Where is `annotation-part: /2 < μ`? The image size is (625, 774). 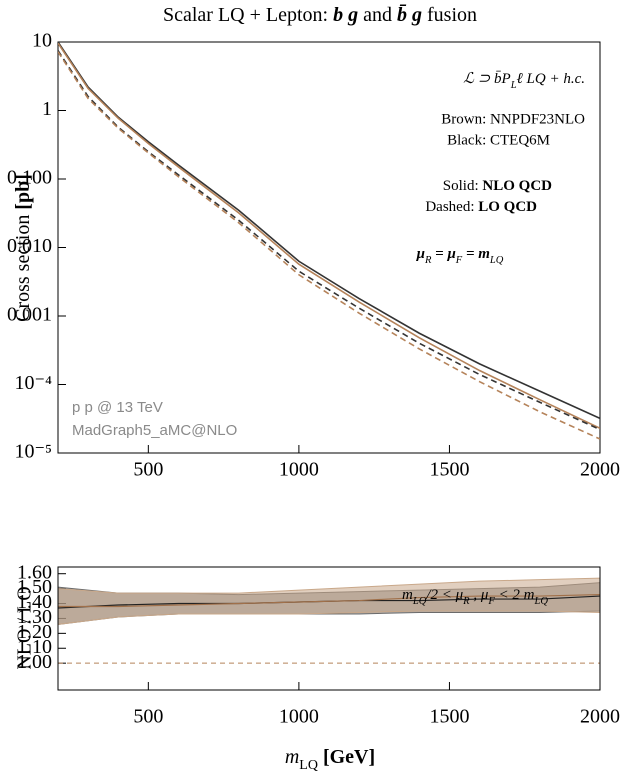
annotation-part: /2 < μ is located at coordinates (444, 595).